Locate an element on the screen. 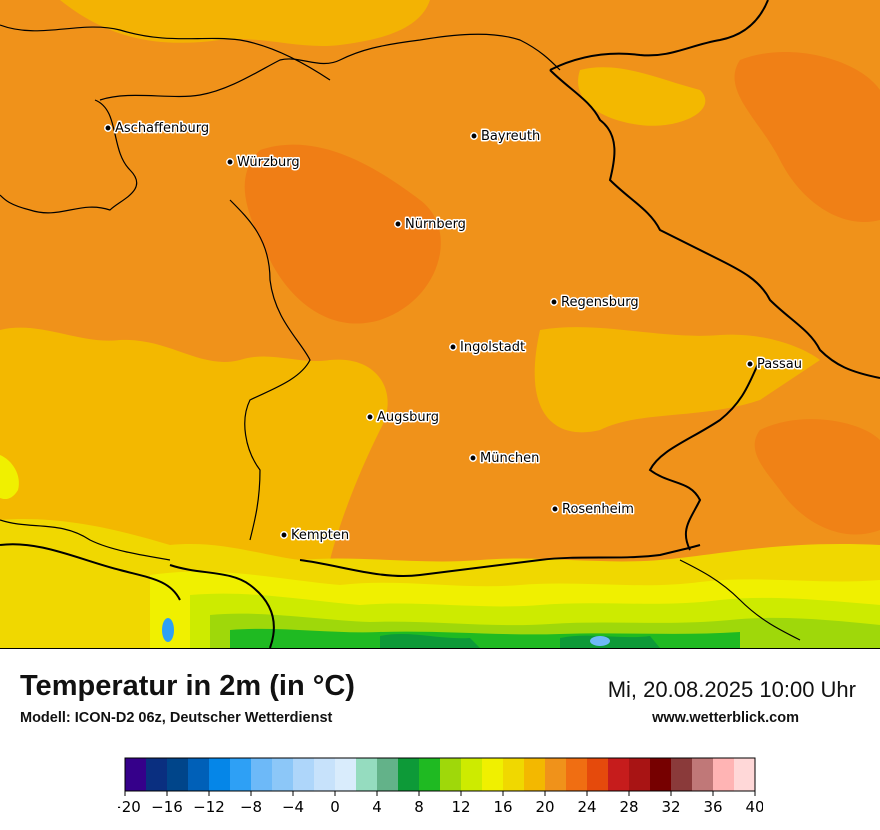 This screenshot has height=830, width=880. temperature-field-west is located at coordinates (194, 443).